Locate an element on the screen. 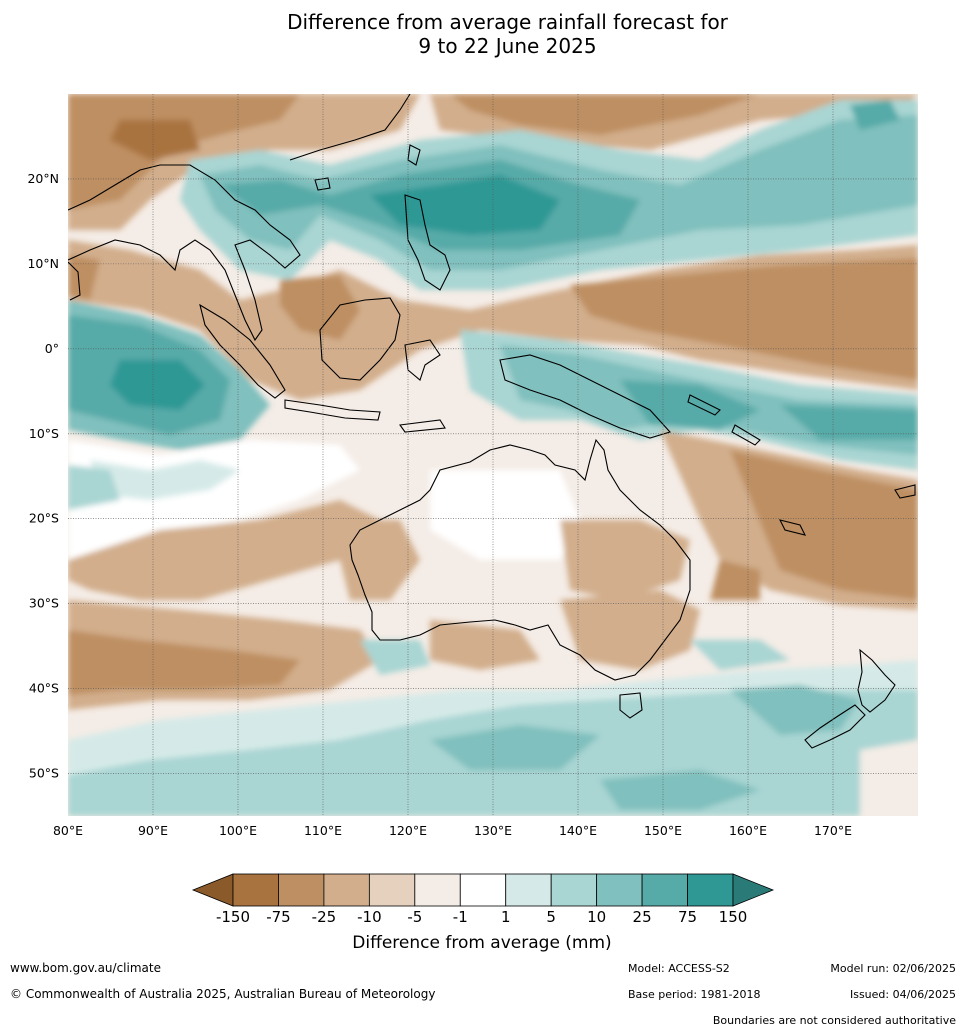 This screenshot has height=1035, width=965. colorbar-tick-label: 75 is located at coordinates (687, 917).